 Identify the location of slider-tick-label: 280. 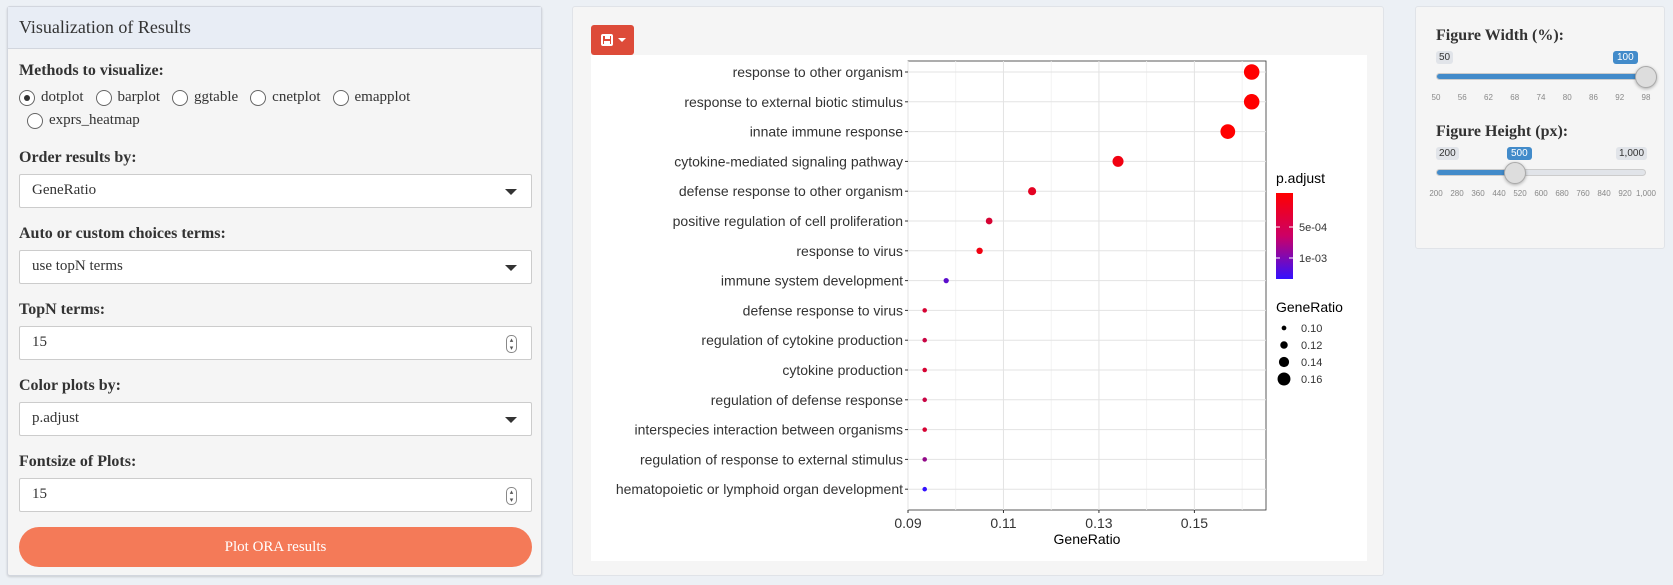
(1457, 193).